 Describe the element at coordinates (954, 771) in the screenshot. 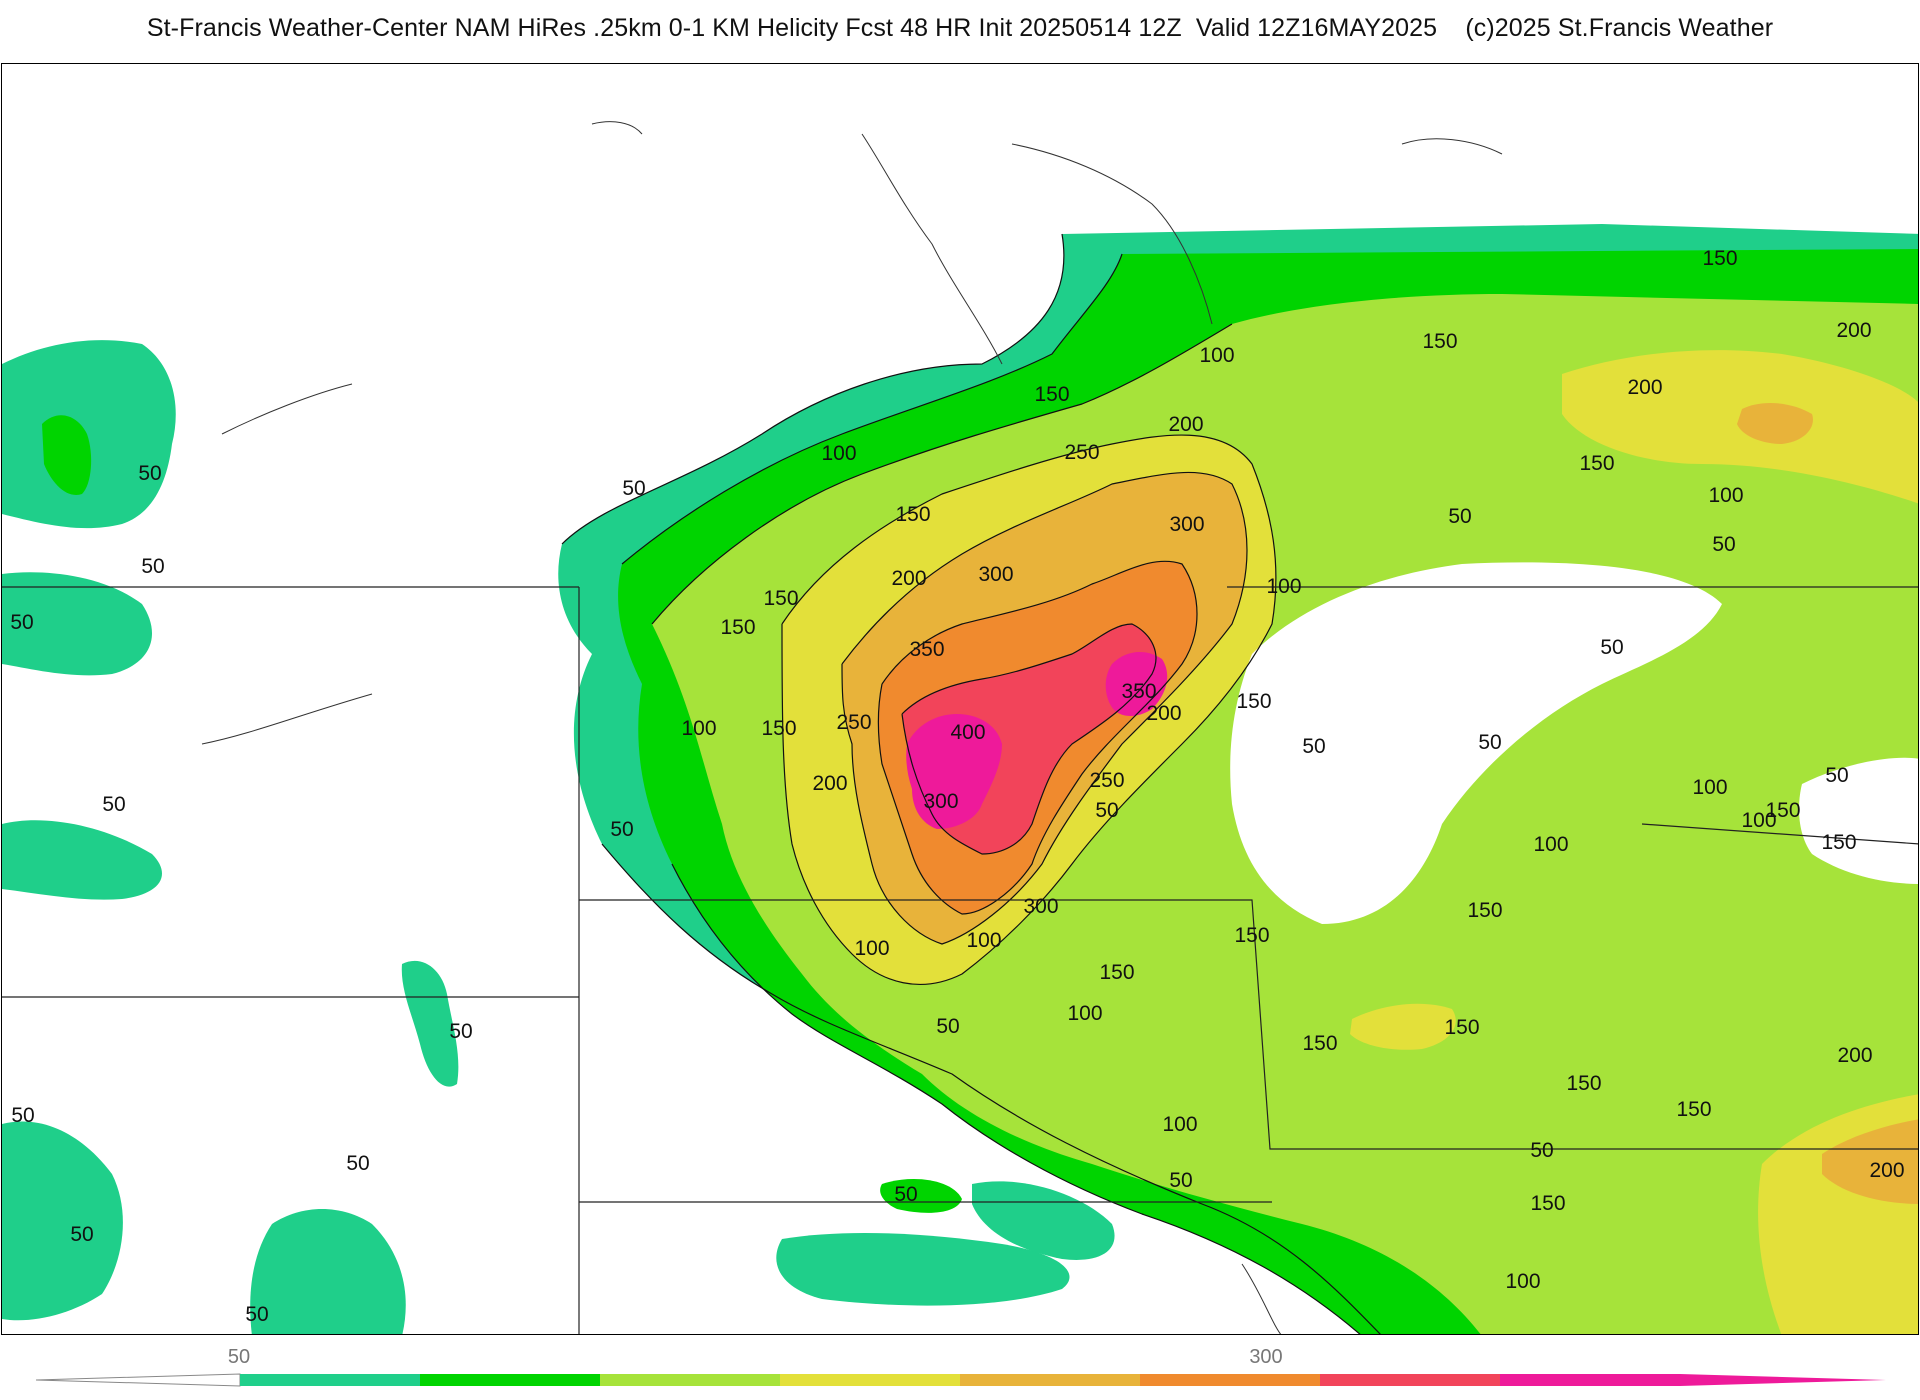

I see `band-400-core-west` at that location.